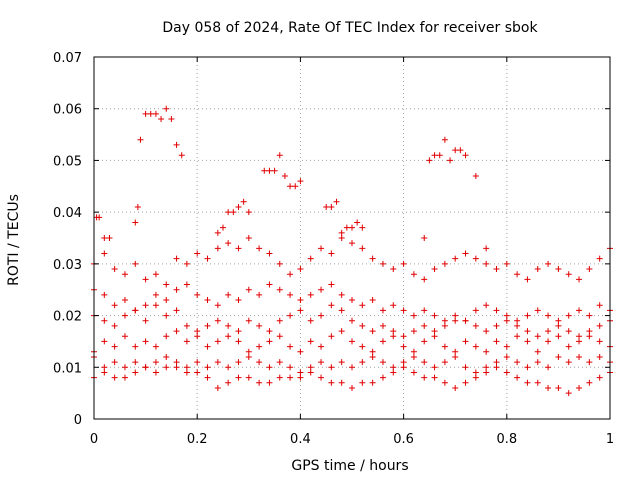 This screenshot has width=640, height=480. What do you see at coordinates (197, 439) in the screenshot?
I see `x-tick-label: 0.2` at bounding box center [197, 439].